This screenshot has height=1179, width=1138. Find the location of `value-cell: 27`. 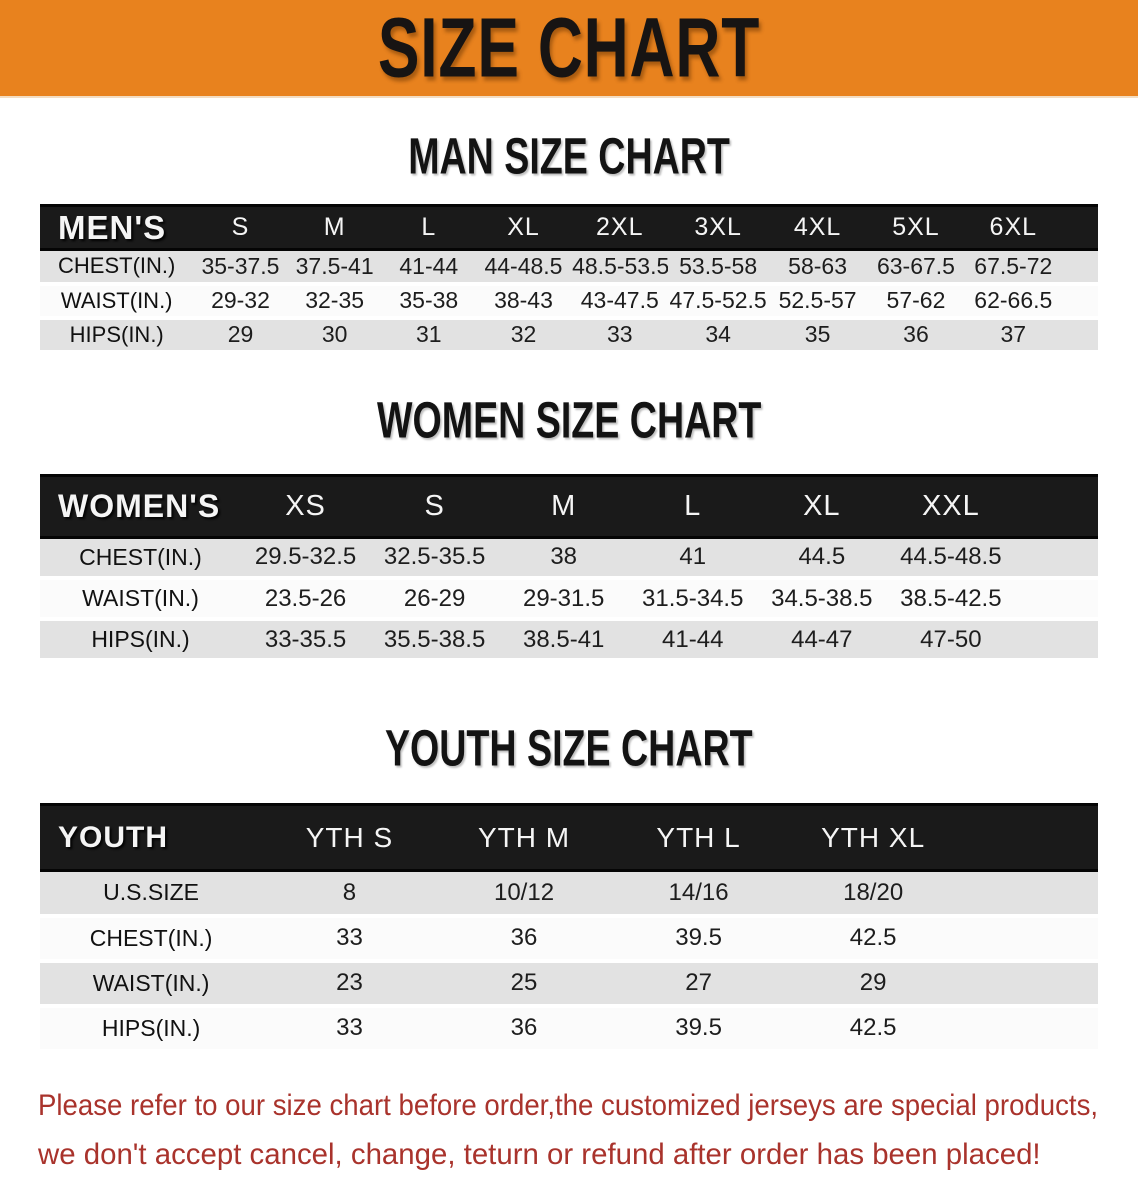

value-cell: 27 is located at coordinates (698, 984).